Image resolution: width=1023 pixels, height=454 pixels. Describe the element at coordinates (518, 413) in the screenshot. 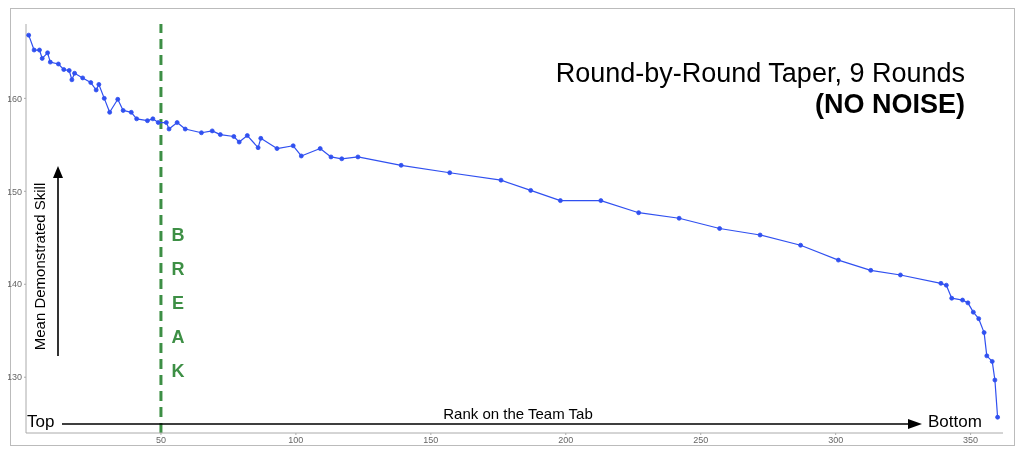

I see `x-axis-title: Rank on the Team Tab` at that location.